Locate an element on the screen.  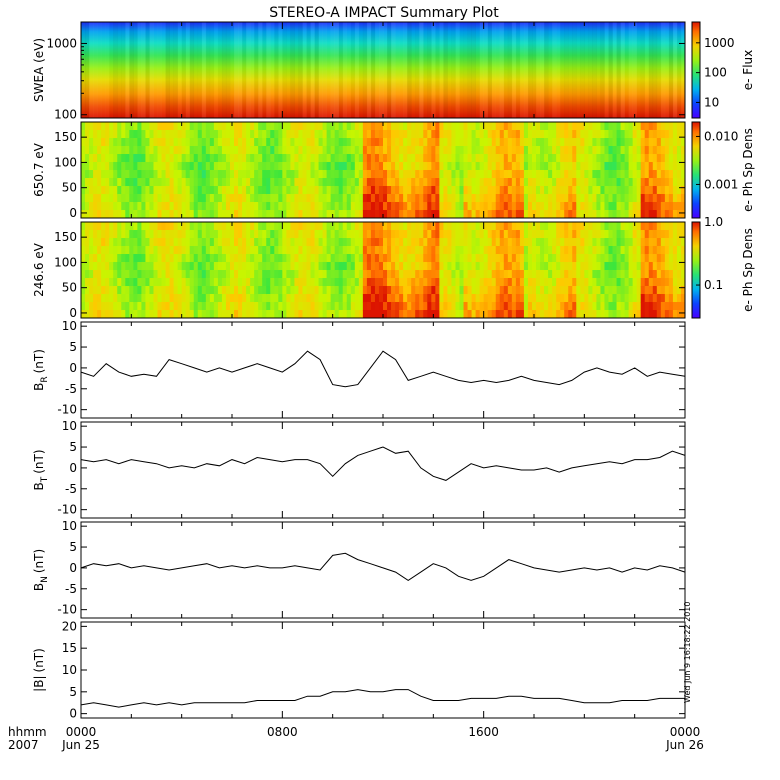
panel-frame is located at coordinates (383, 370).